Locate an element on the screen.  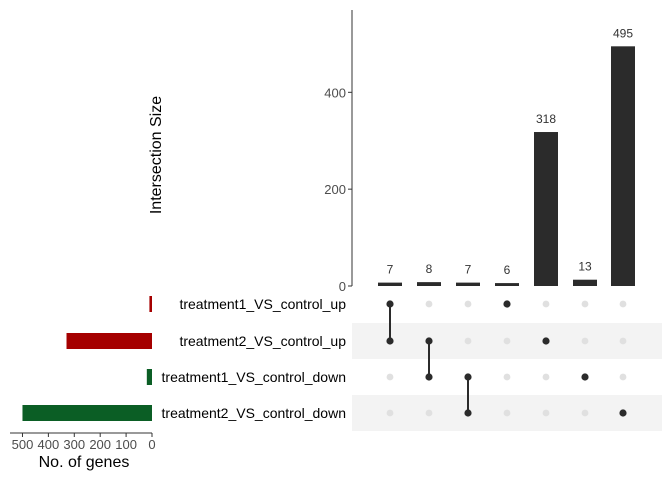
set-axis-tick-label: 400 is located at coordinates (49, 444).